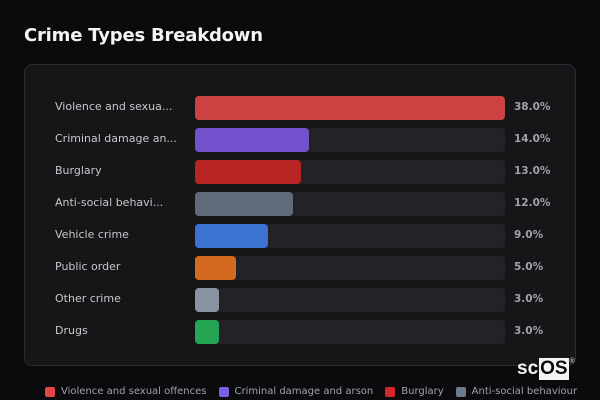 The image size is (600, 400). I want to click on watermark-boxed: OS, so click(554, 369).